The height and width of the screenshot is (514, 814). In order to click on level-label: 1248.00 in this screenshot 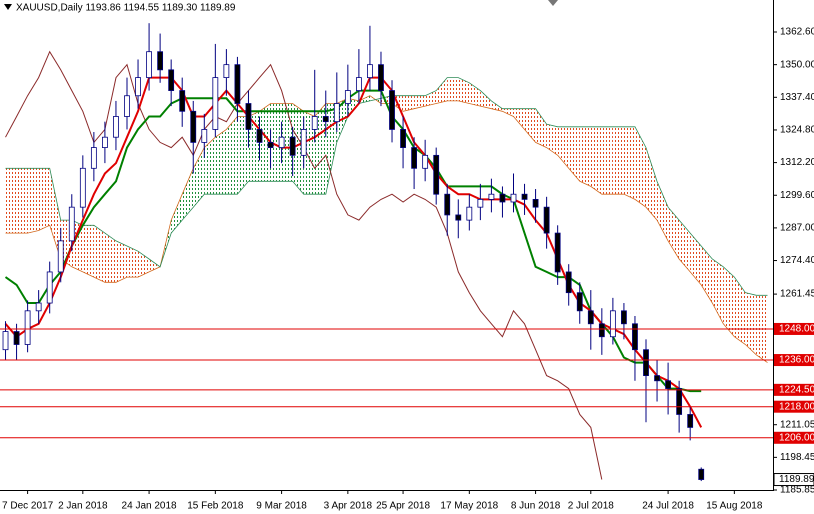, I will do `click(796, 329)`.